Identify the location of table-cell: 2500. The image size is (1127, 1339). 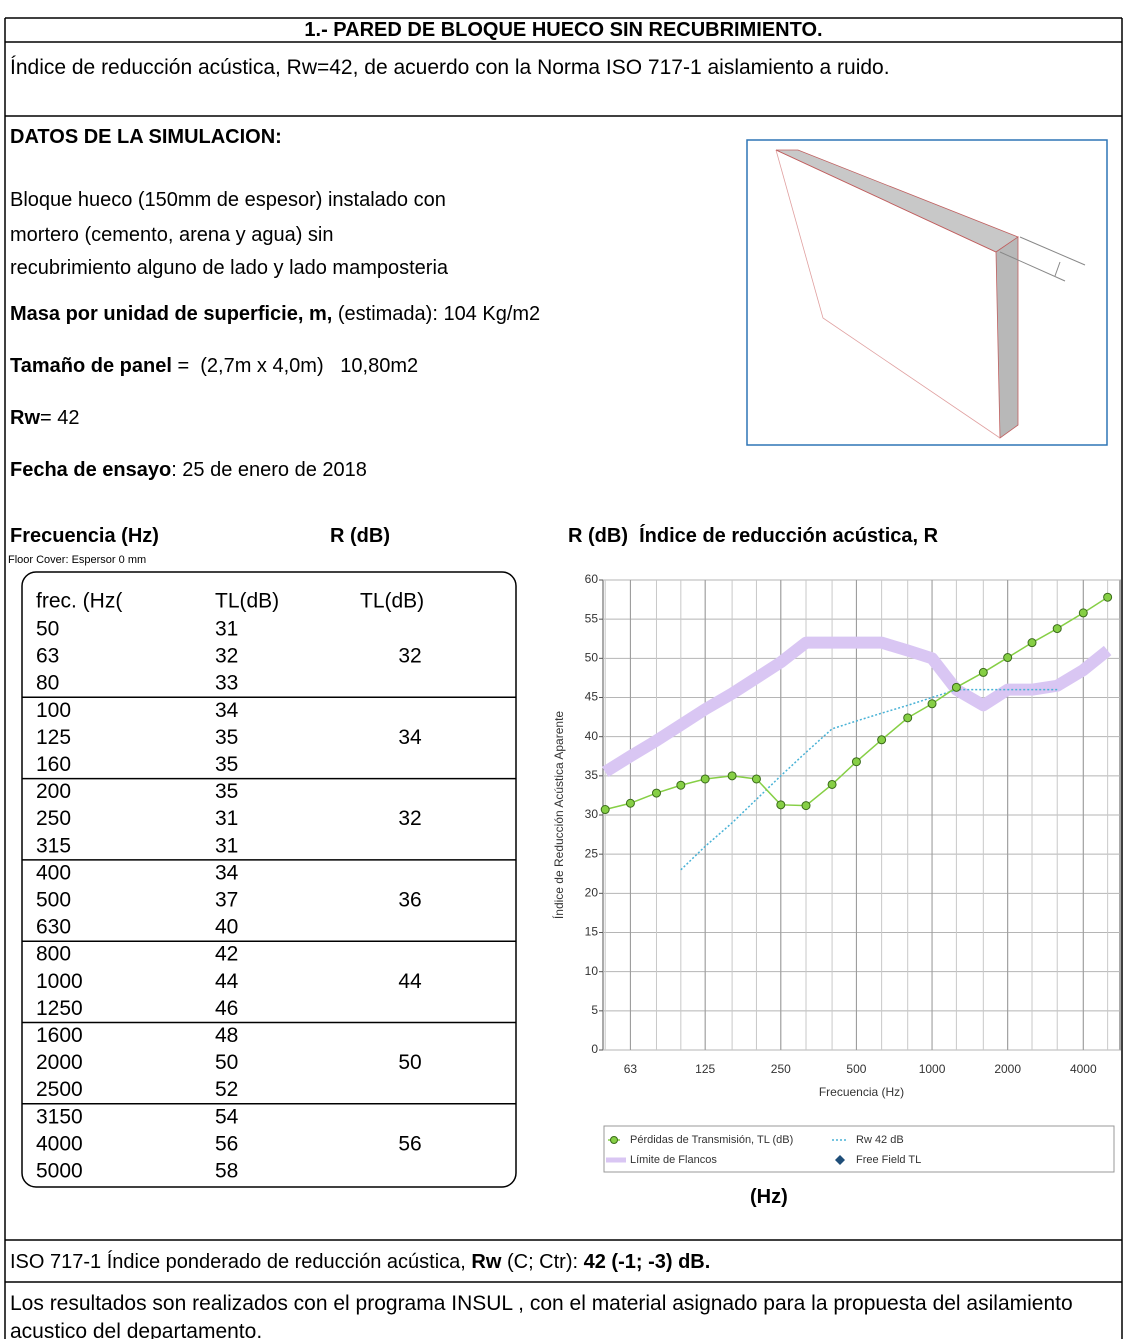
(59, 1089).